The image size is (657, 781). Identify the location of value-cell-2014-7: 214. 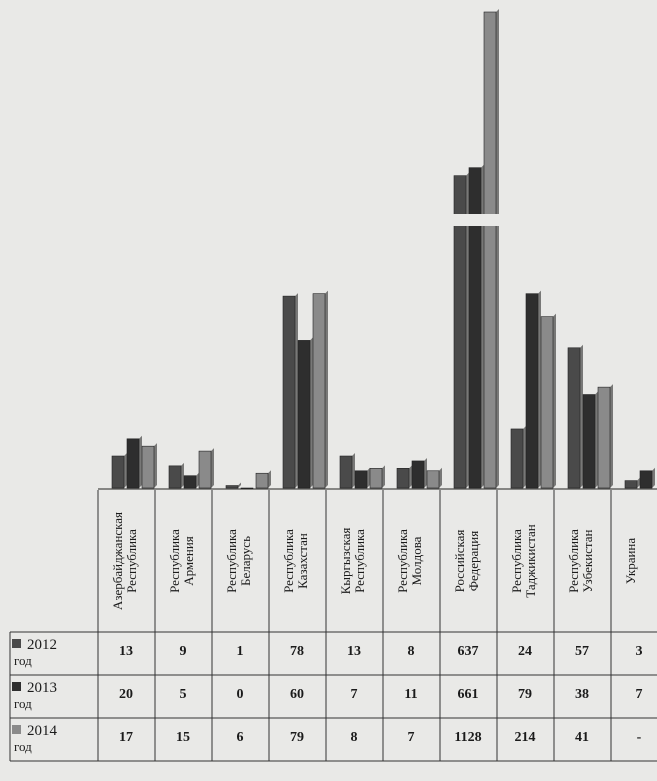
(525, 737).